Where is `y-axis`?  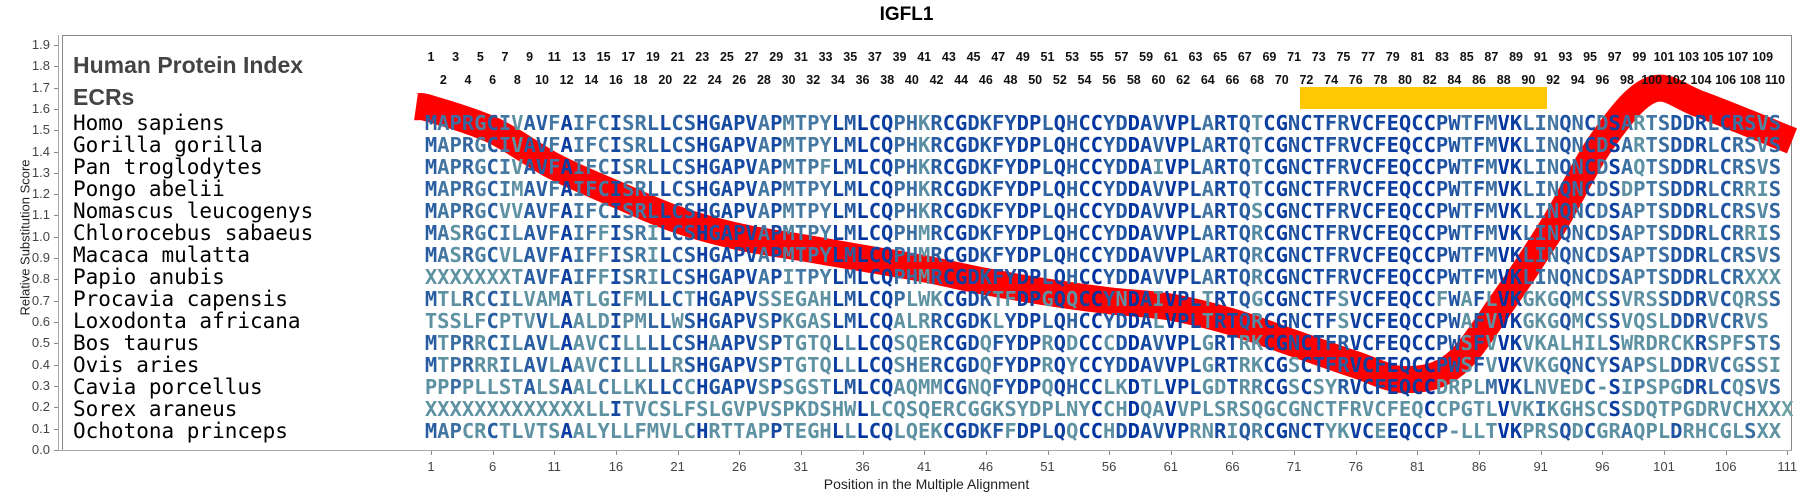 y-axis is located at coordinates (58, 243).